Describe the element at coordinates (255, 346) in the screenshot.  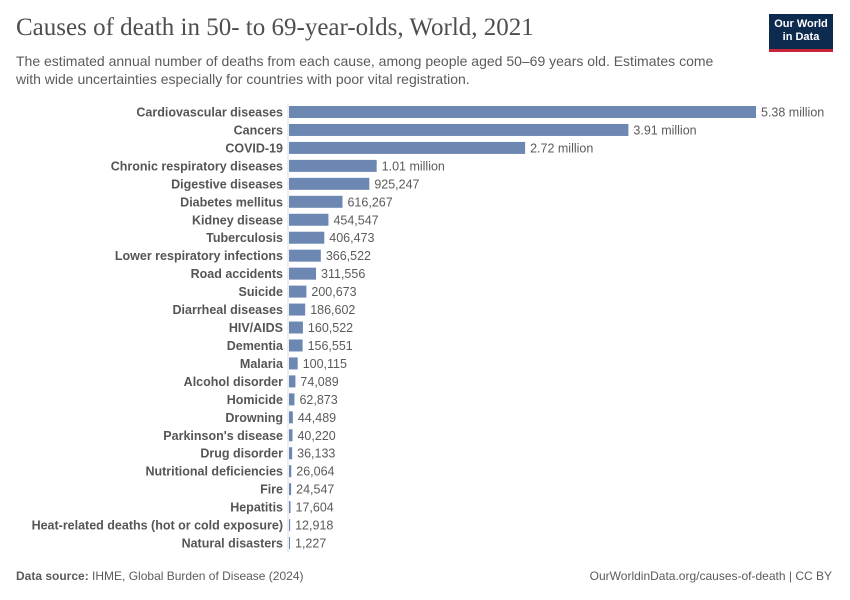
I see `category-label: Dementia` at that location.